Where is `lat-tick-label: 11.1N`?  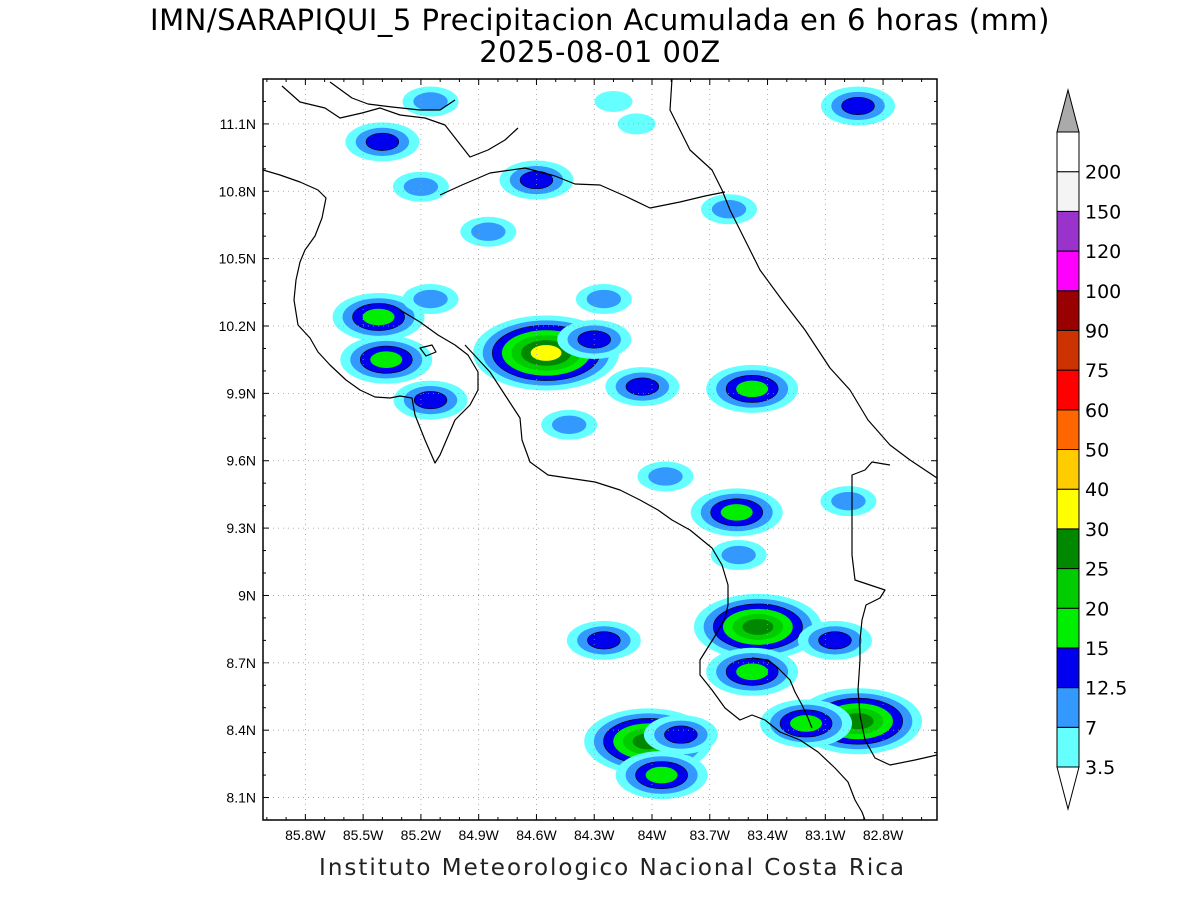
lat-tick-label: 11.1N is located at coordinates (238, 124).